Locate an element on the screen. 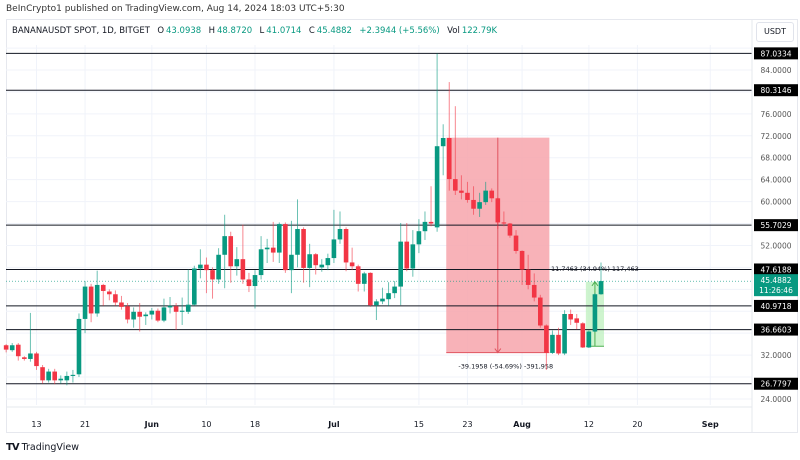 The height and width of the screenshot is (460, 800). x-tick-label: 21 is located at coordinates (85, 424).